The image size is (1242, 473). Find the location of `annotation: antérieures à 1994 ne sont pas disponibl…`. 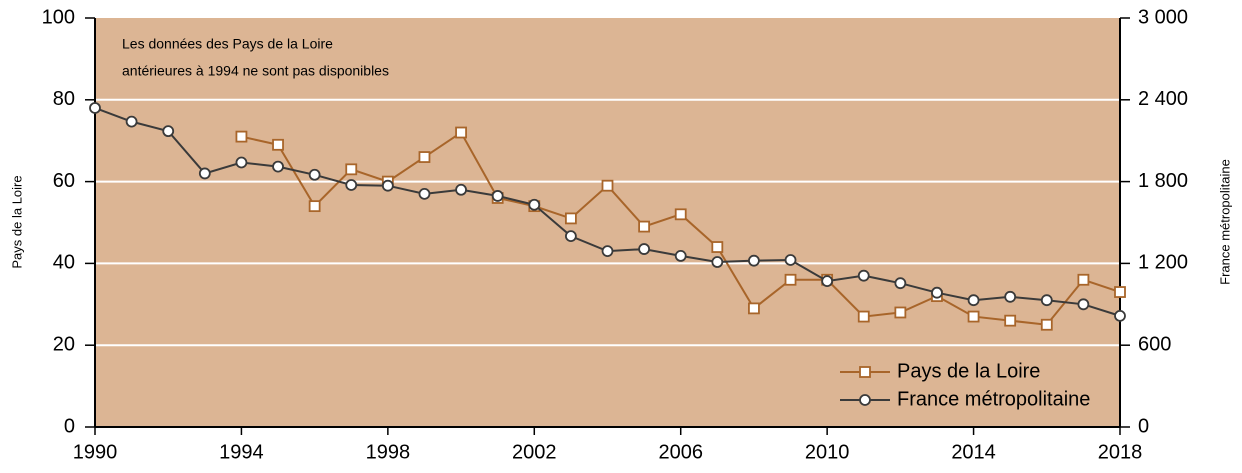

annotation: antérieures à 1994 ne sont pas disponibl… is located at coordinates (255, 71).